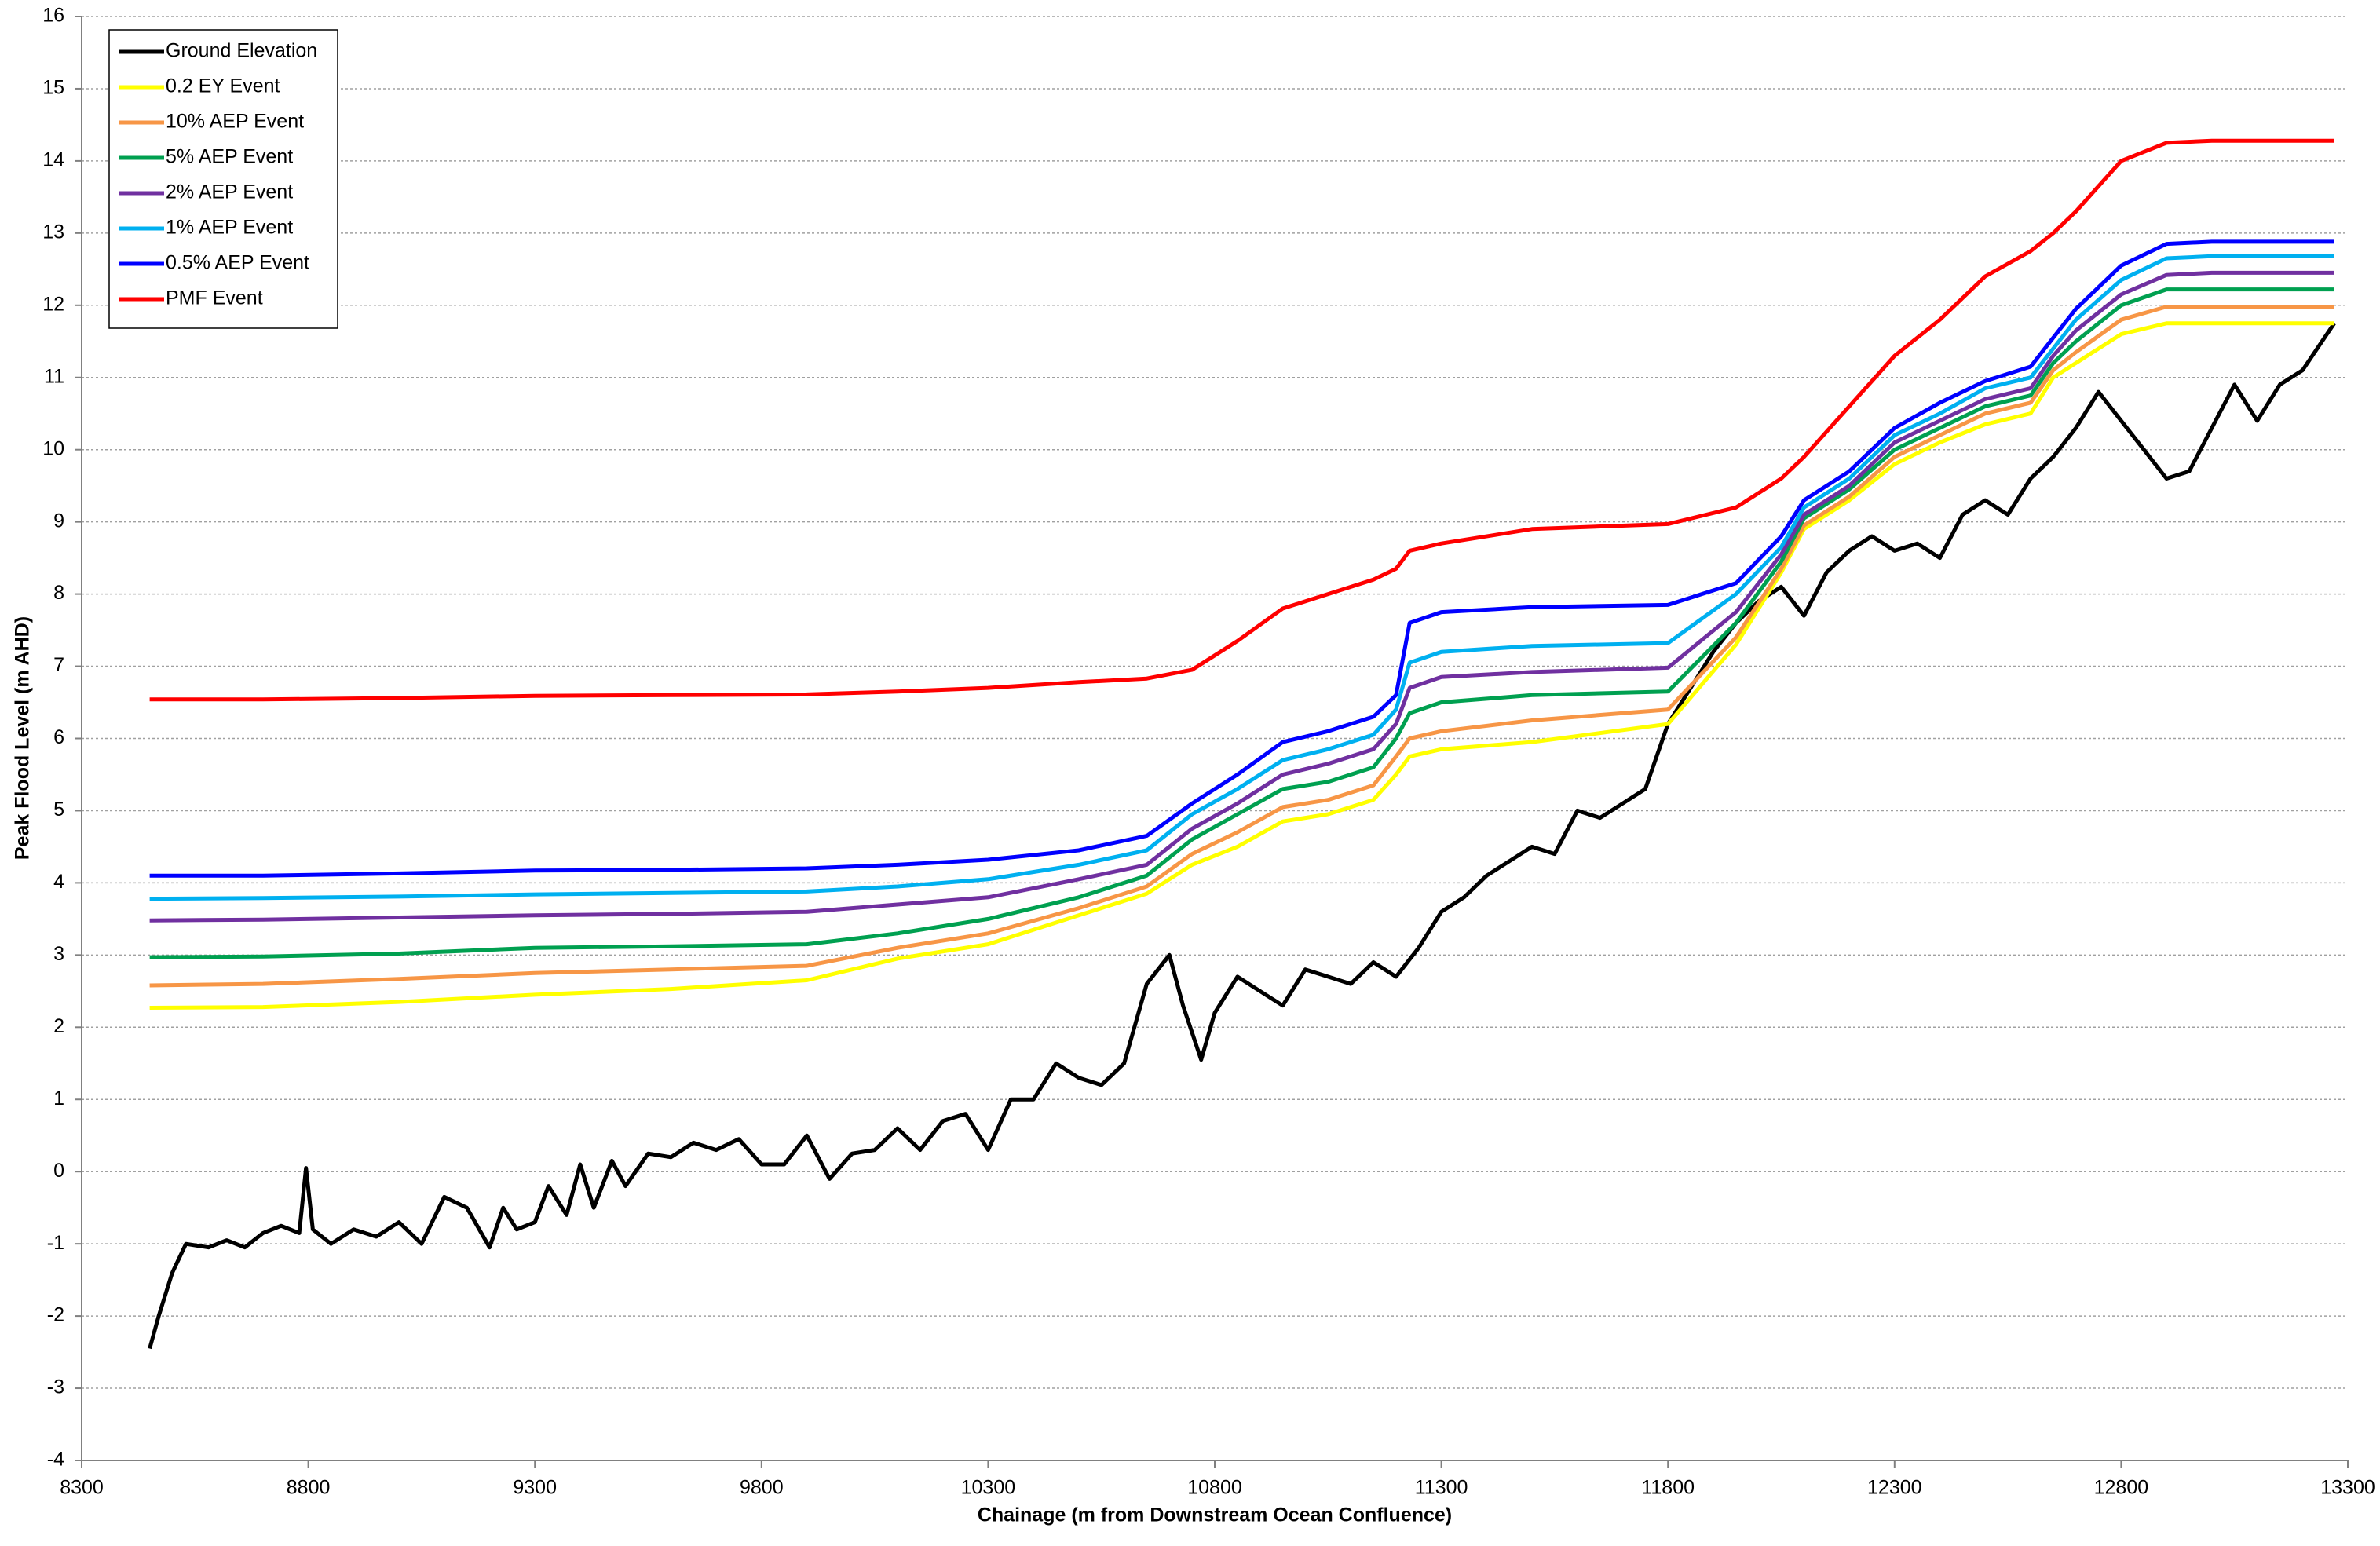 The height and width of the screenshot is (1546, 2380). Describe the element at coordinates (241, 51) in the screenshot. I see `legend-label: Ground Elevation` at that location.